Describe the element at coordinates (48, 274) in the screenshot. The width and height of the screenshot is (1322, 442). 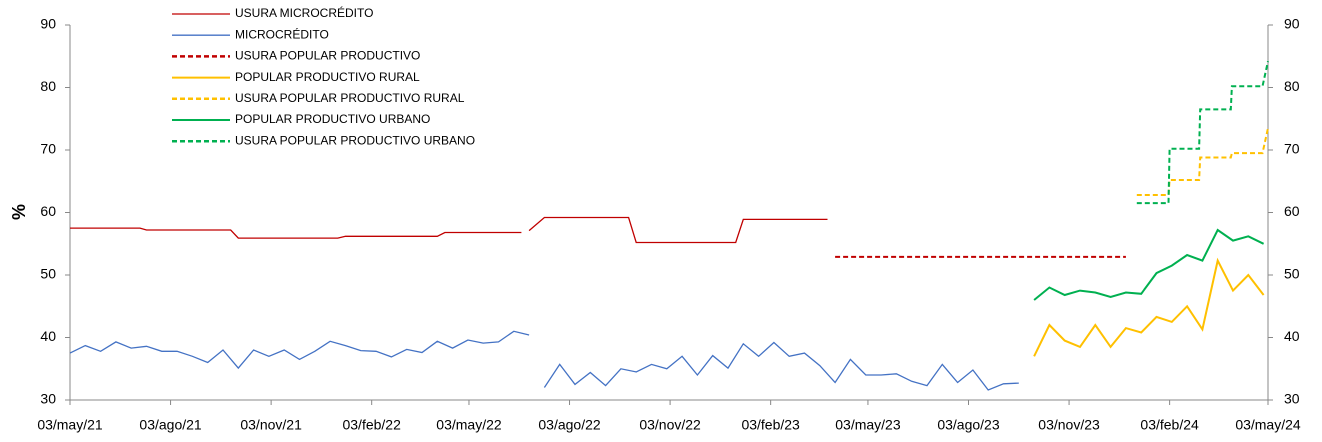
I see `y-tick-label: 50` at that location.